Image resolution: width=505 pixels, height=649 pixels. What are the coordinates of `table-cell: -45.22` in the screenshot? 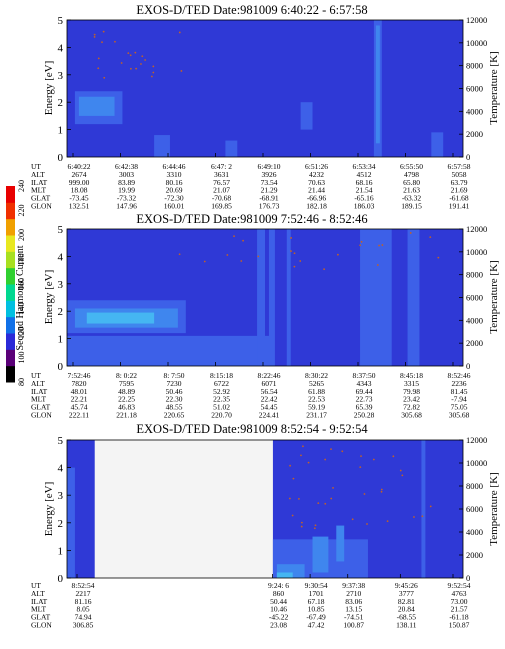 It's located at (279, 617).